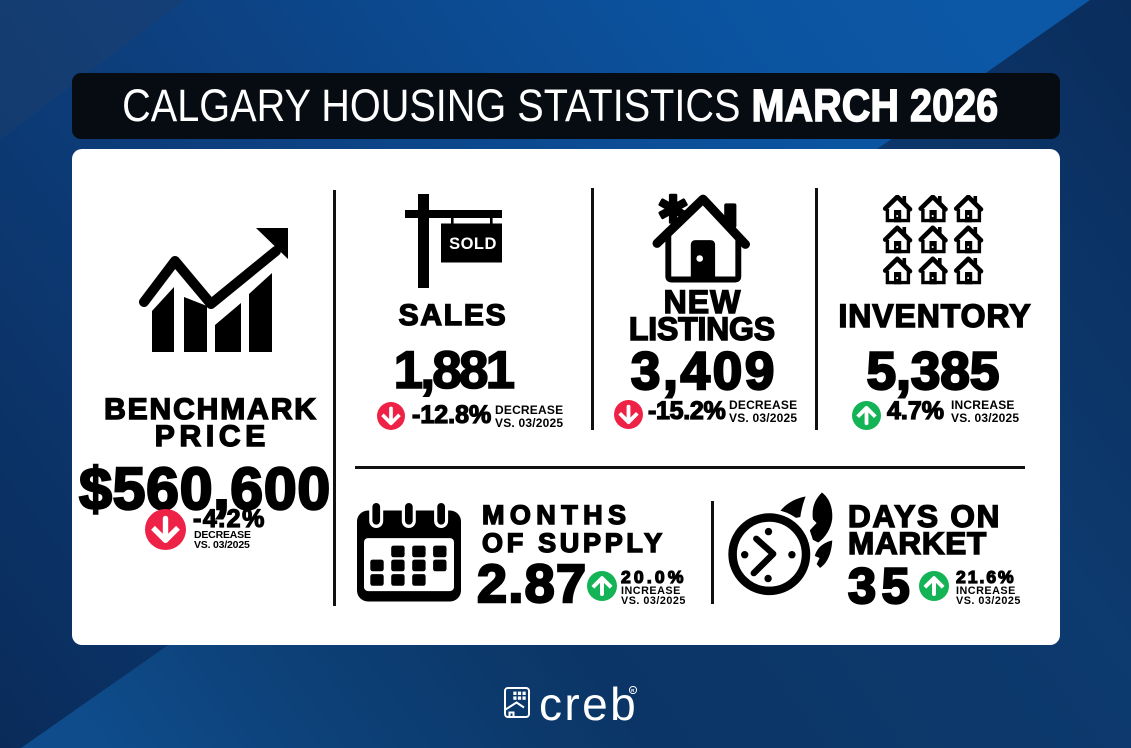 This screenshot has height=748, width=1131. What do you see at coordinates (473, 244) in the screenshot?
I see `svg-text: SOLD` at bounding box center [473, 244].